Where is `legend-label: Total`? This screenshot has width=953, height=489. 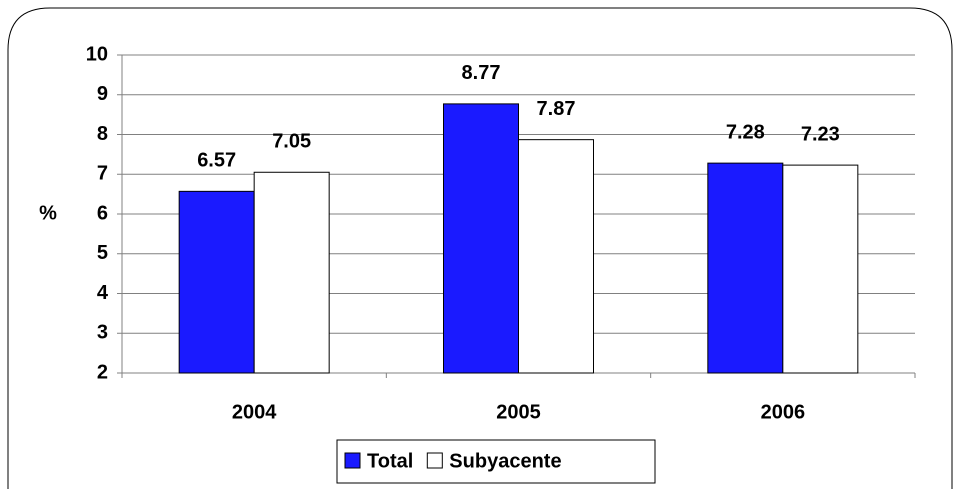
legend-label: Total is located at coordinates (390, 461).